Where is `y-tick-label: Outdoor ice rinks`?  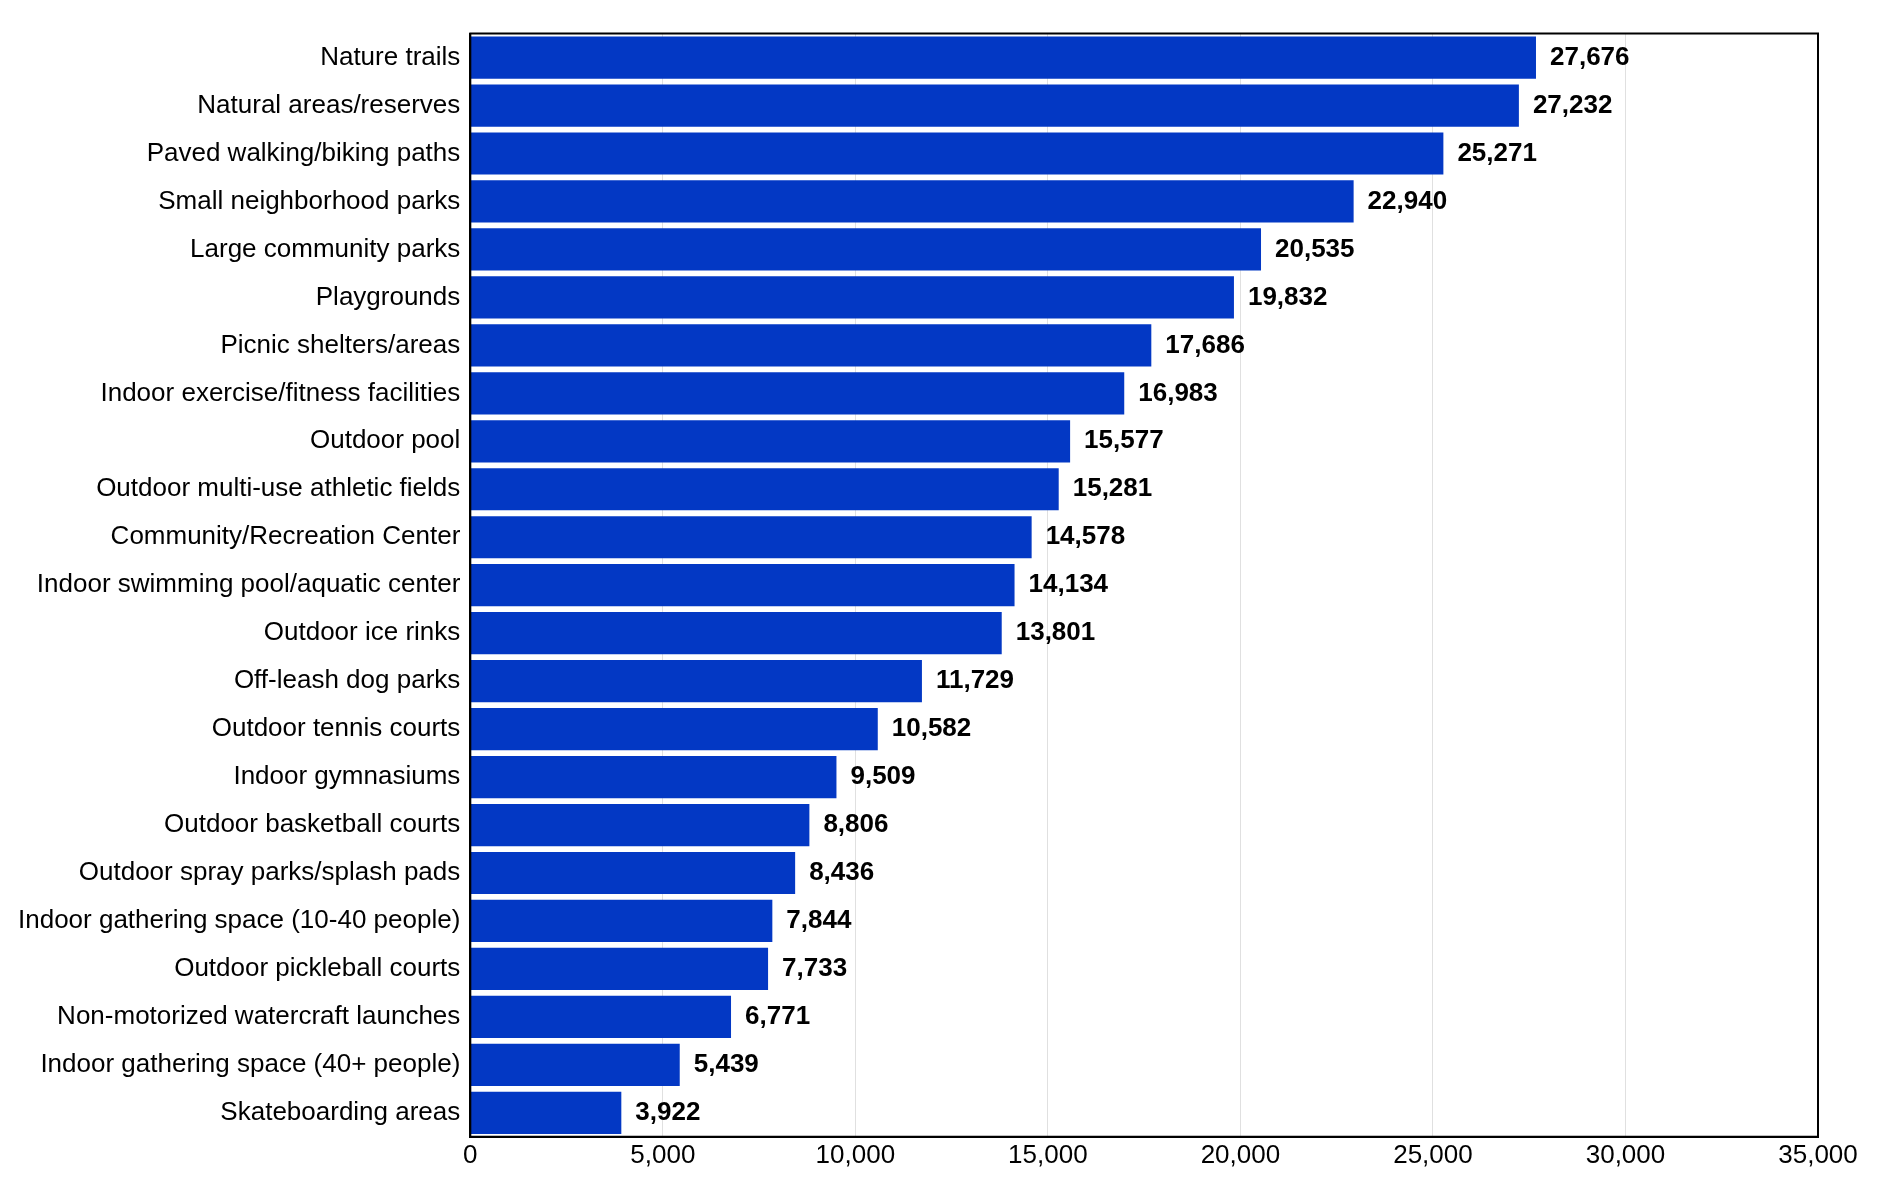 y-tick-label: Outdoor ice rinks is located at coordinates (362, 631).